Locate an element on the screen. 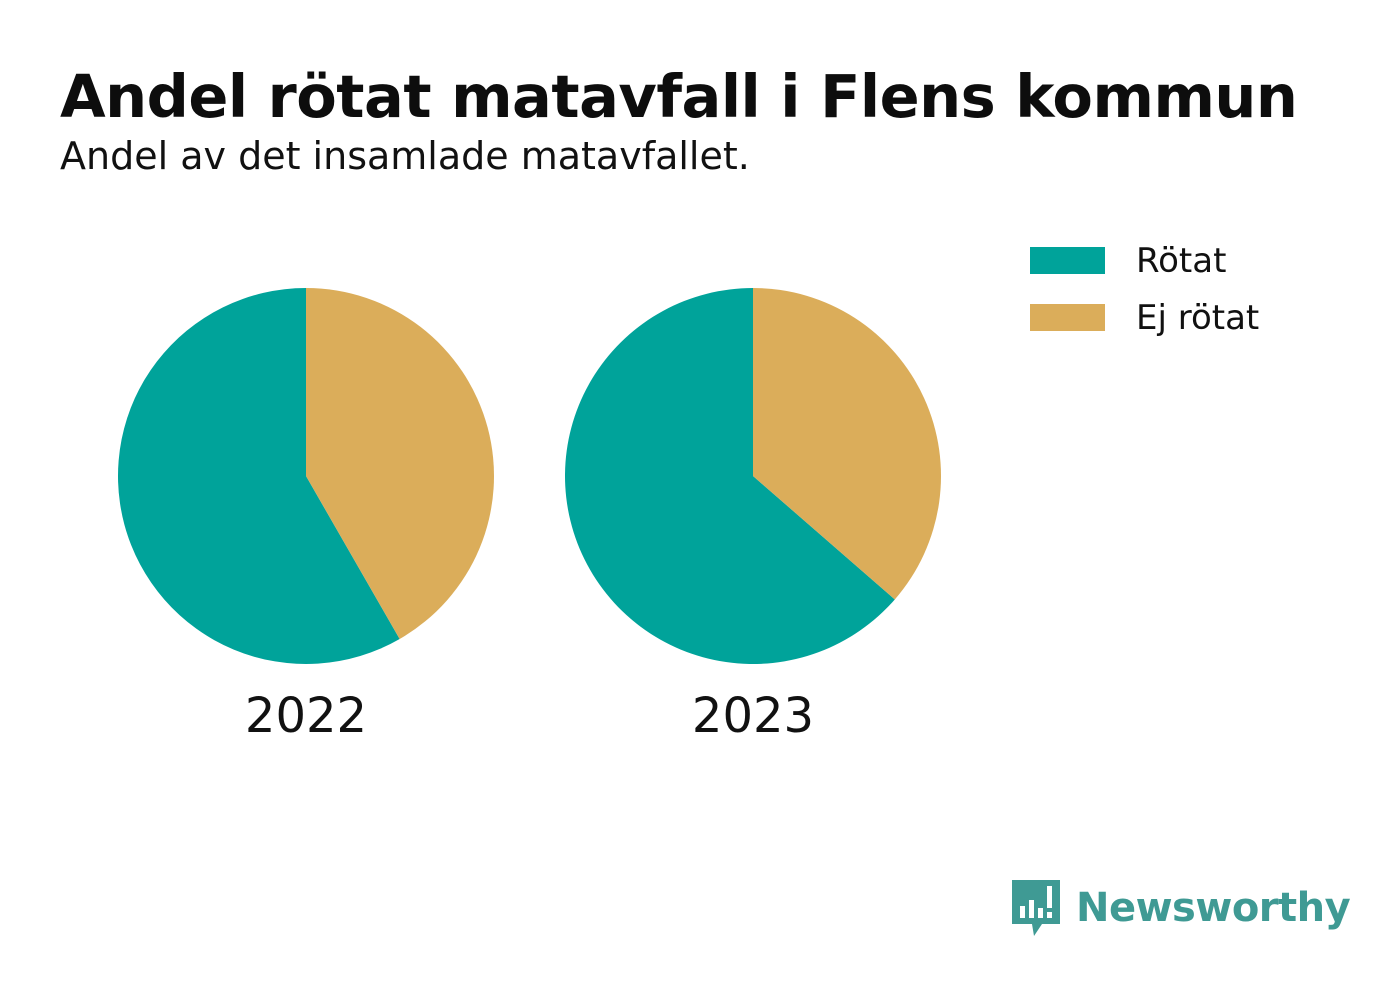 This screenshot has width=1382, height=999. legend-item-rotat: Rötat is located at coordinates (1144, 260).